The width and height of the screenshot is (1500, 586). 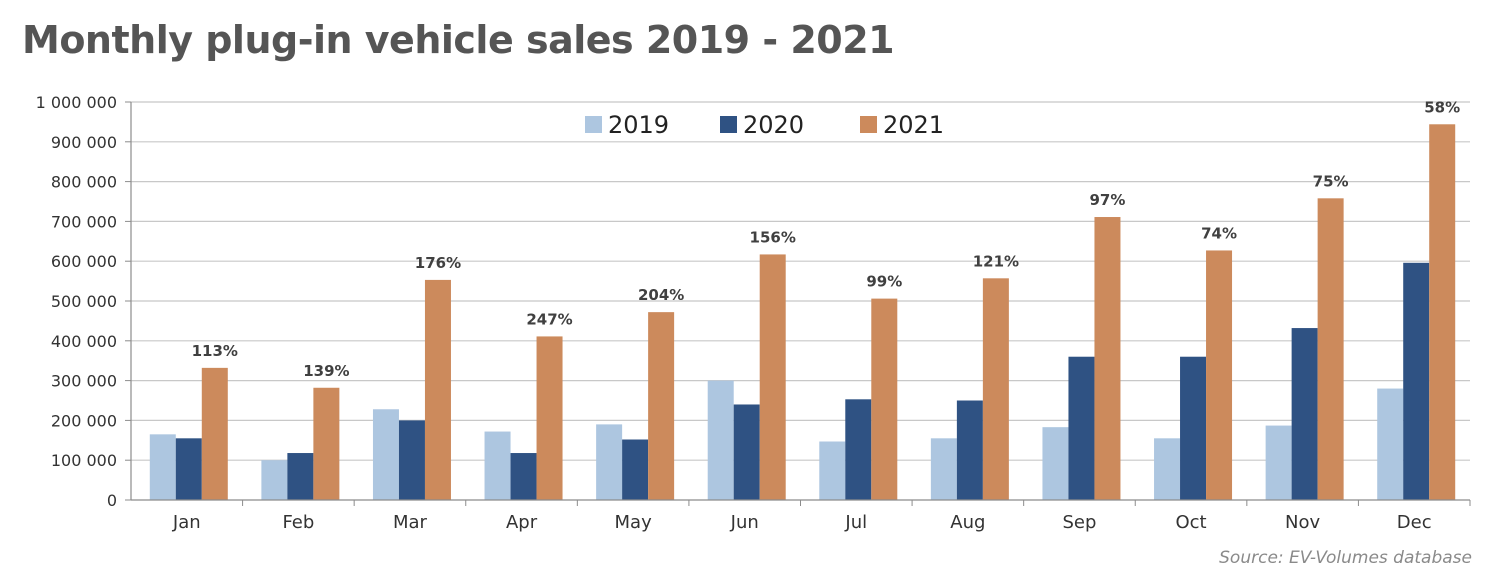 I want to click on bar-2021-nov, so click(x=1330, y=349).